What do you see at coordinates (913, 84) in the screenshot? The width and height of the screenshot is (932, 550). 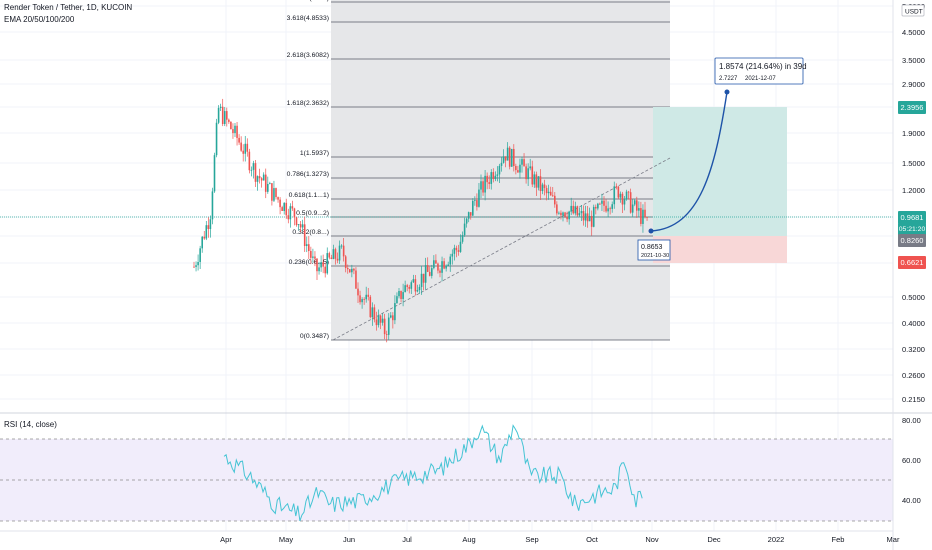 I see `price-tick-label: 2.9000` at bounding box center [913, 84].